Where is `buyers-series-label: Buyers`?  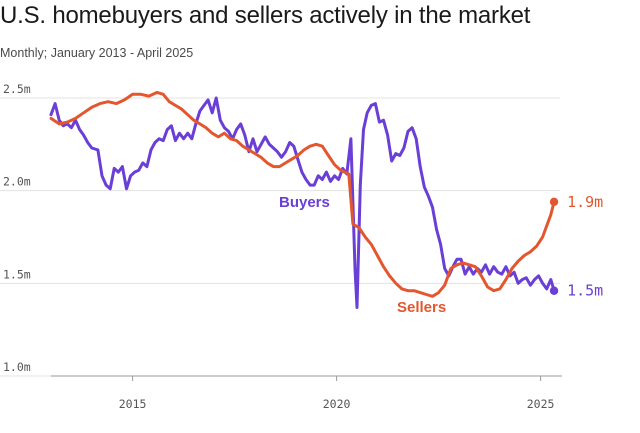 buyers-series-label: Buyers is located at coordinates (304, 202).